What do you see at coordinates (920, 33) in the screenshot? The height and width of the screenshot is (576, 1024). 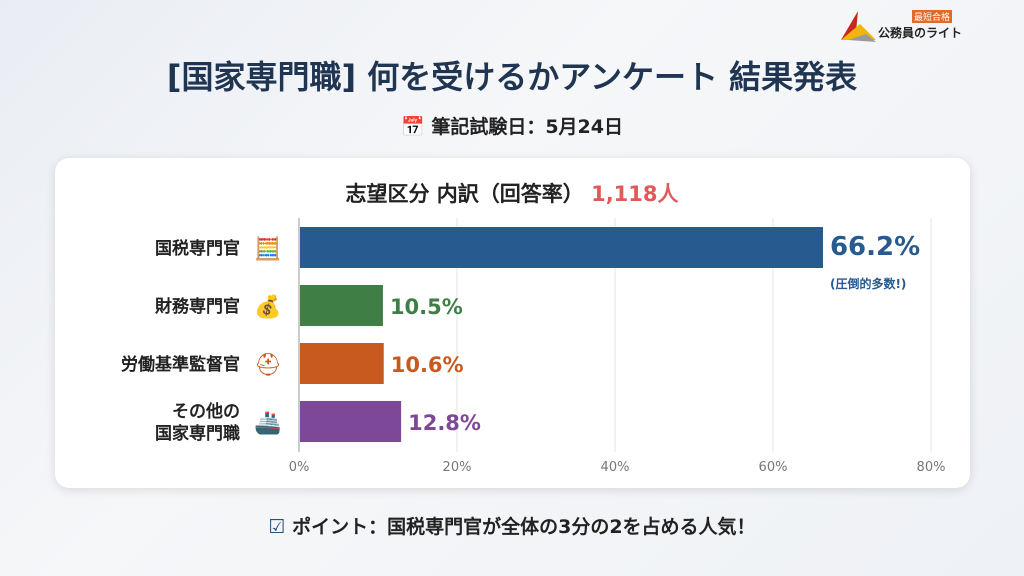 I see `logo-name: 公務員のライト` at bounding box center [920, 33].